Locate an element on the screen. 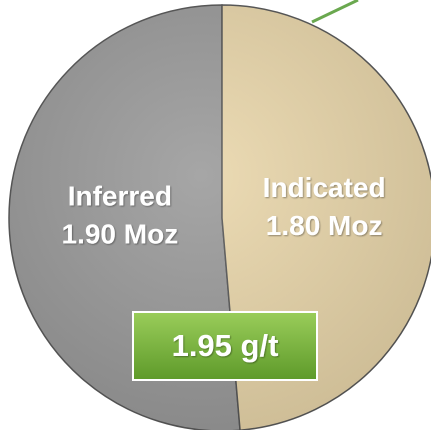 This screenshot has height=430, width=431. annotation-box is located at coordinates (225, 346).